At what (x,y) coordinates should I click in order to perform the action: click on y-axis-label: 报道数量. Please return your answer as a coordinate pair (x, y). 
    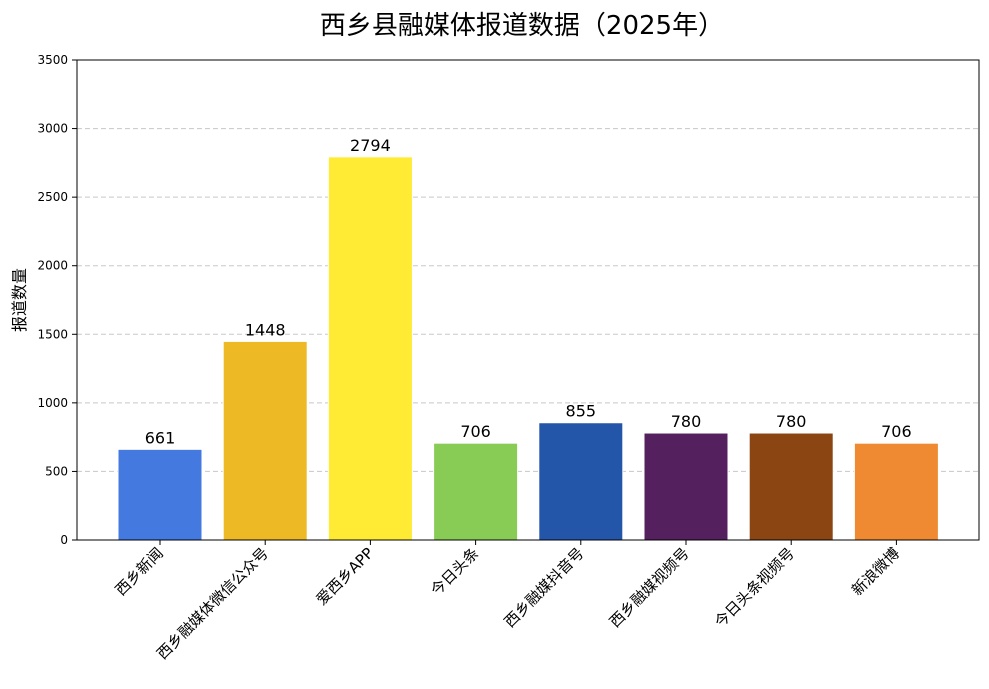
    Looking at the image, I should click on (19, 300).